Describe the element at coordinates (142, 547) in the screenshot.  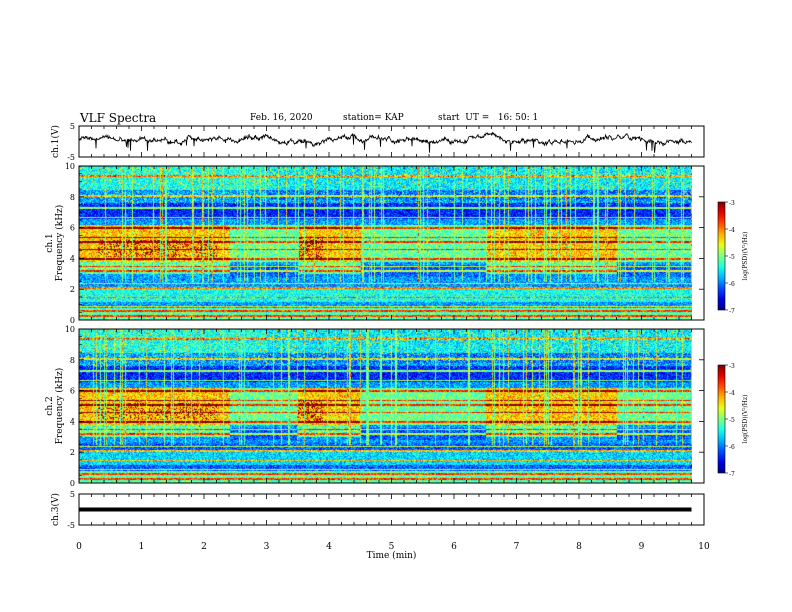
I see `x-tick-label: 1` at that location.